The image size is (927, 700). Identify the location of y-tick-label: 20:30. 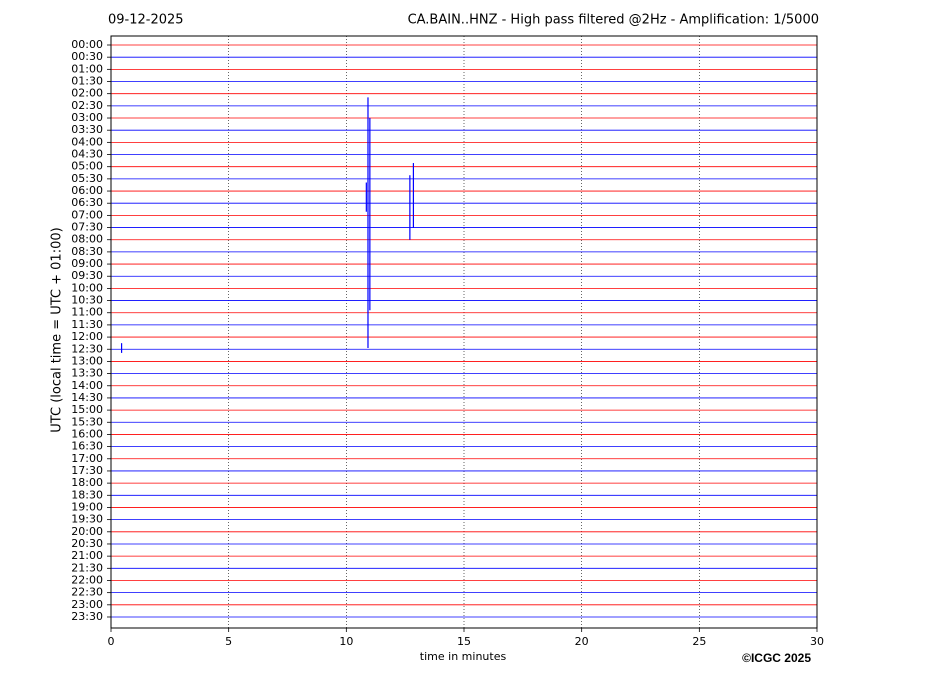
(87, 543).